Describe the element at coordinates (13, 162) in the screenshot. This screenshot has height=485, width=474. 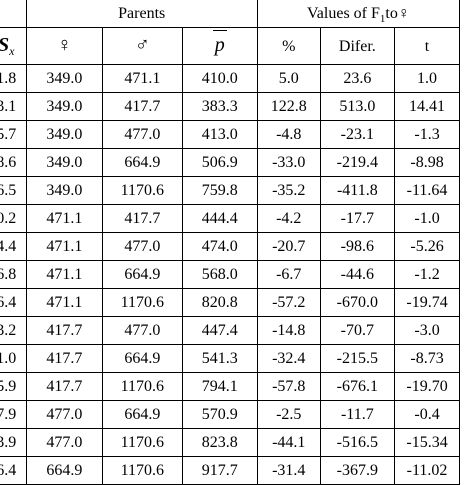
I see `cell-sx: 8.6` at that location.